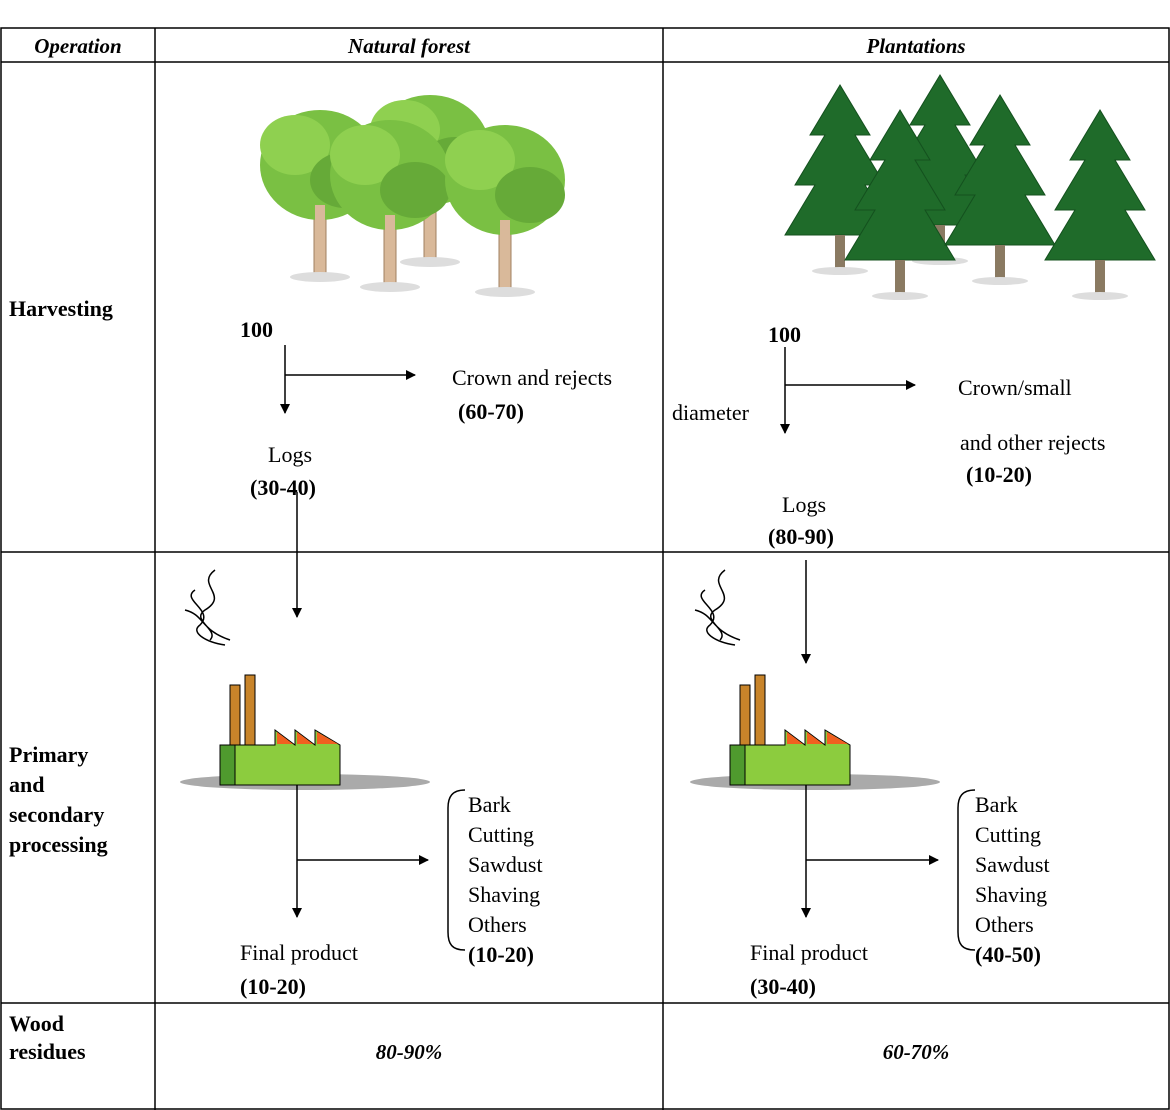  Describe the element at coordinates (532, 377) in the screenshot. I see `cell-text: Crown and rejects` at that location.